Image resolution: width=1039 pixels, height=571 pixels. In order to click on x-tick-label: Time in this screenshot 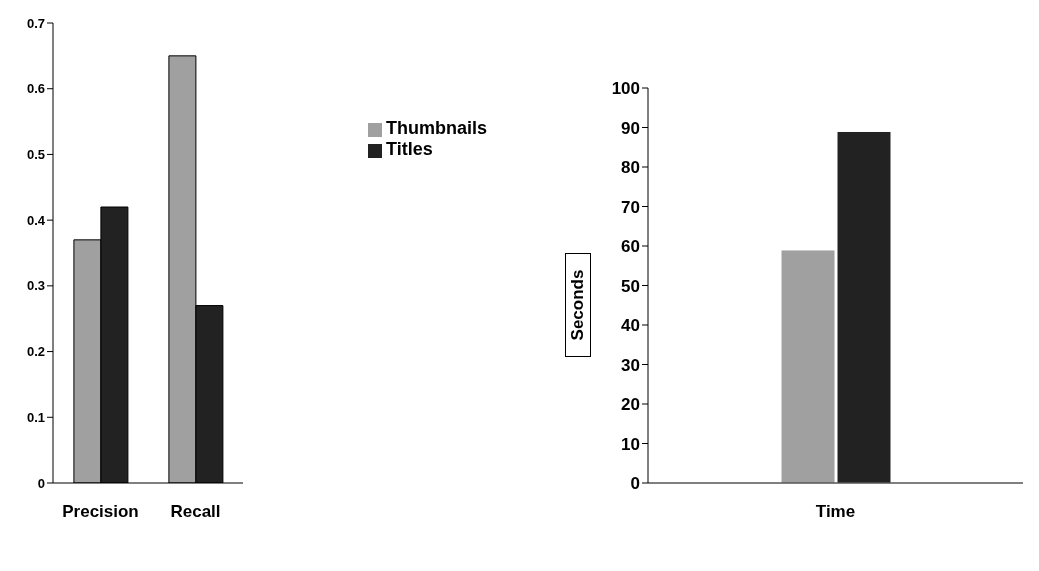, I will do `click(835, 512)`.